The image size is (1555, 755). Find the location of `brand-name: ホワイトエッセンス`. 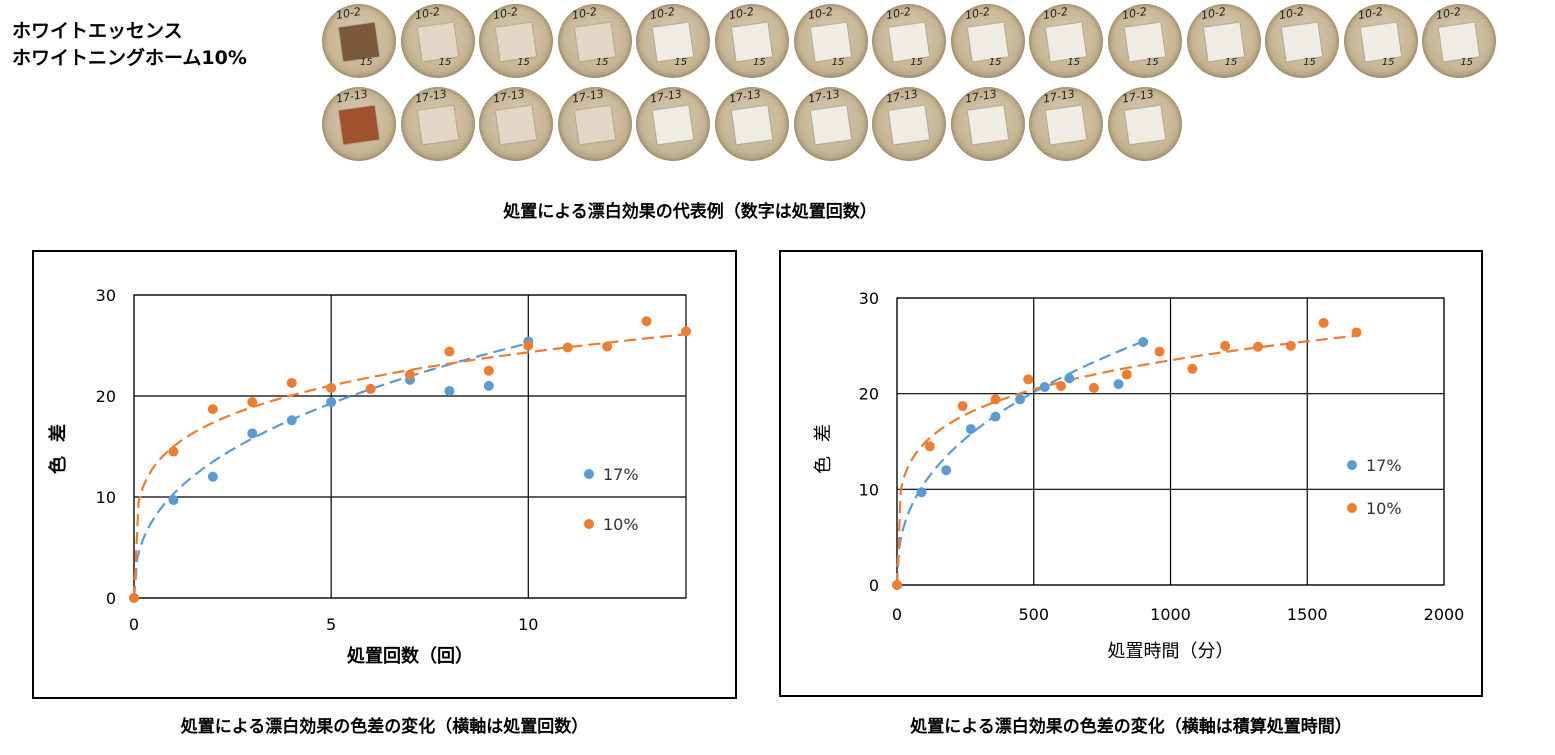

brand-name: ホワイトエッセンス is located at coordinates (97, 31).